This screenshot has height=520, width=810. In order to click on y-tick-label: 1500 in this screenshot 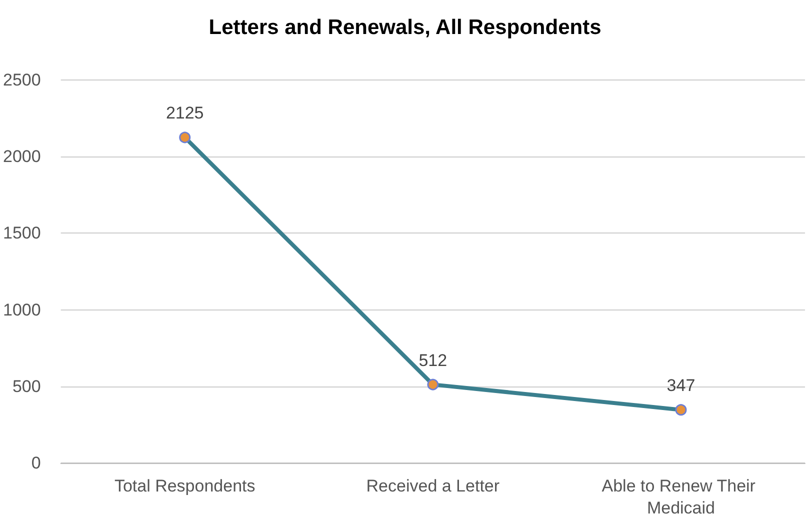, I will do `click(21, 233)`.